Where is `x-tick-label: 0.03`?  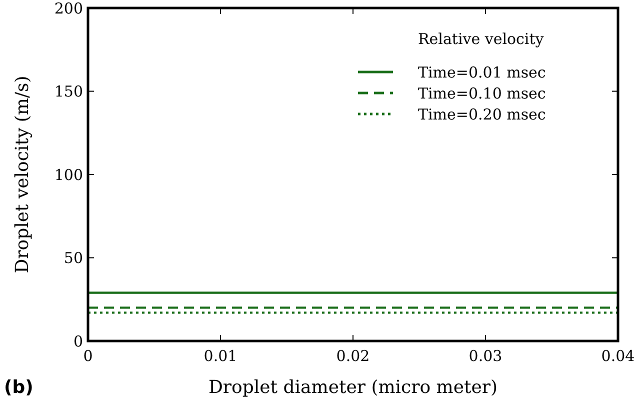 x-tick-label: 0.03 is located at coordinates (485, 356).